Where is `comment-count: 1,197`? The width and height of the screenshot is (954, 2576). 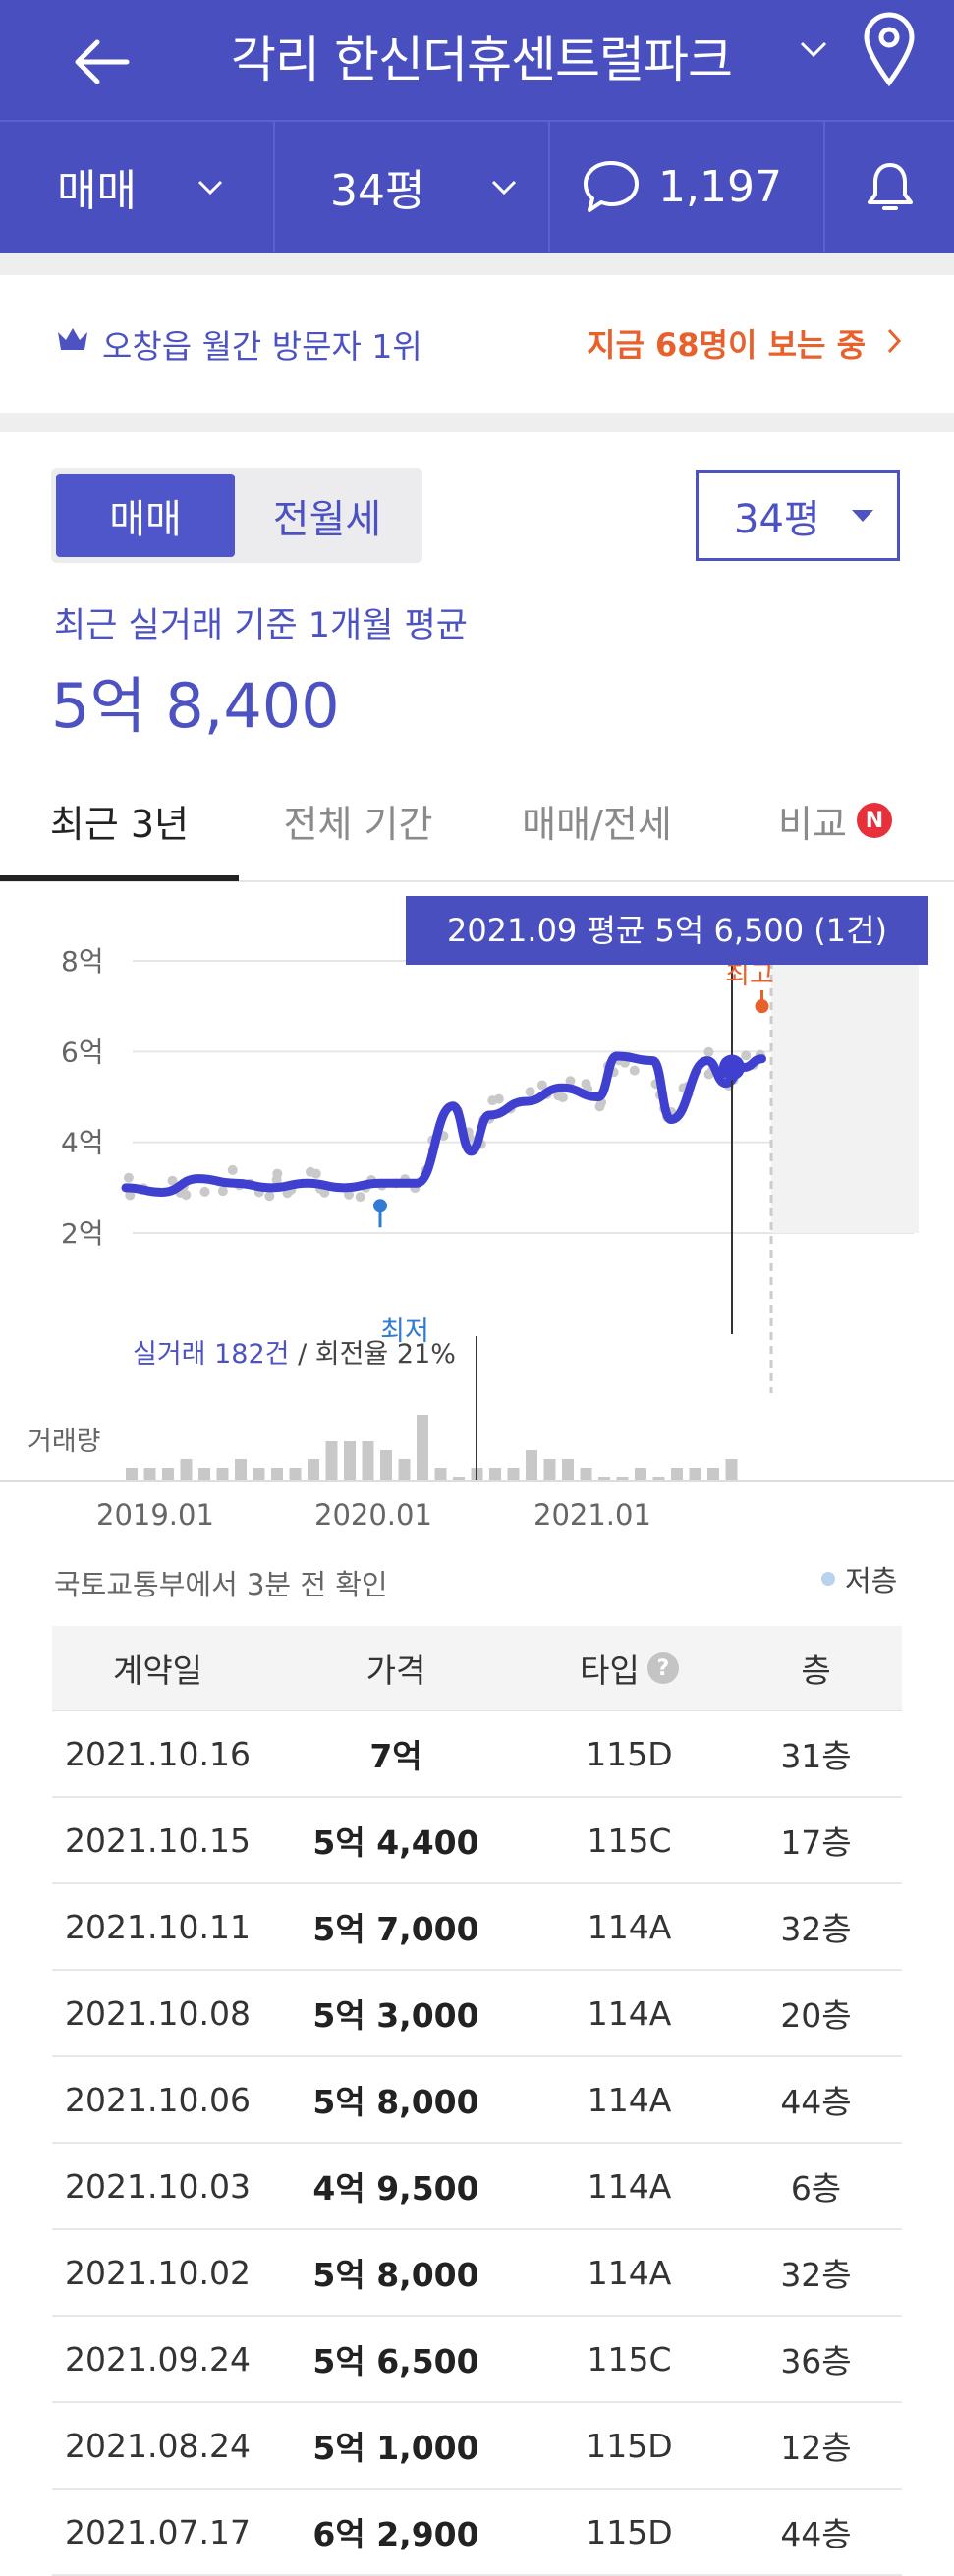 comment-count: 1,197 is located at coordinates (720, 186).